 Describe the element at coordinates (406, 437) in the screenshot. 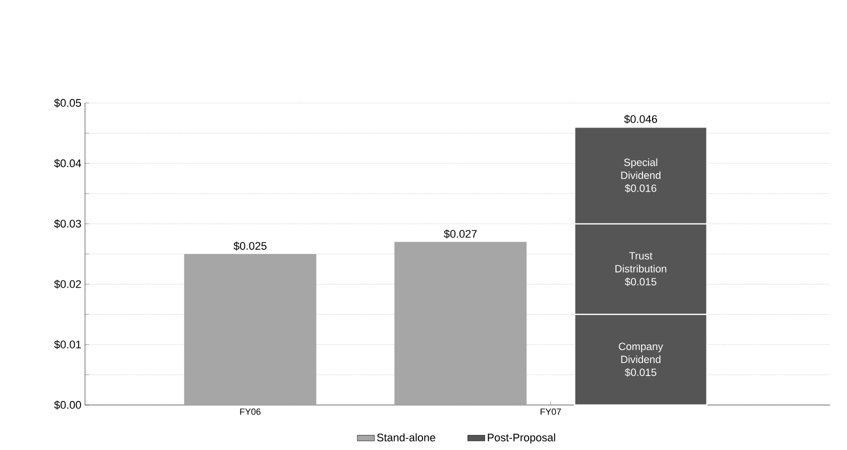

I see `legend-label: Stand-alone` at that location.